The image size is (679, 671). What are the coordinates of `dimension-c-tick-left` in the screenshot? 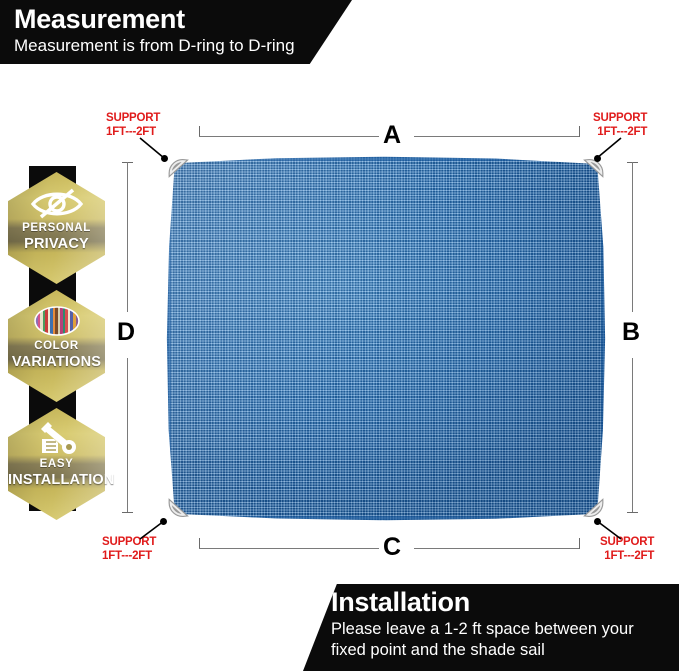 It's located at (199, 543).